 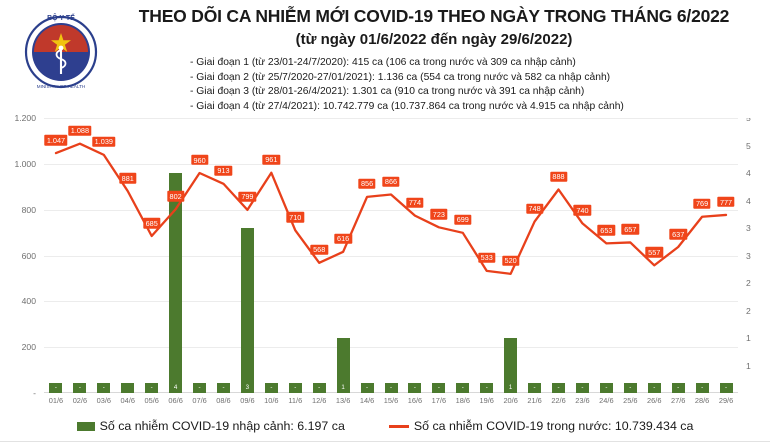 What do you see at coordinates (175, 196) in the screenshot?
I see `line-value-label: 802` at bounding box center [175, 196].